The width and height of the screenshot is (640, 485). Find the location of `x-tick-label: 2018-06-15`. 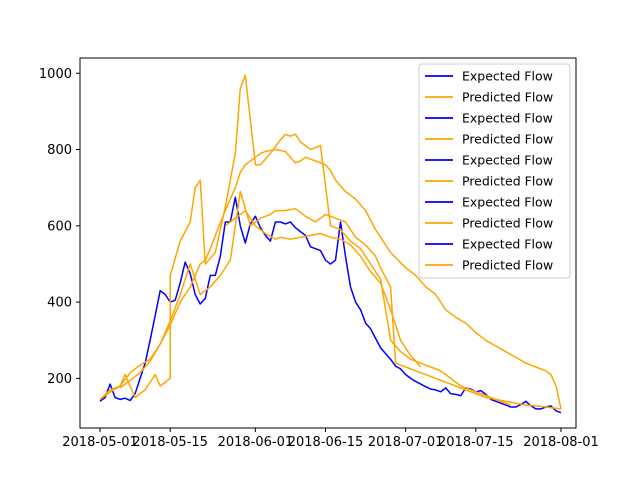

x-tick-label: 2018-06-15 is located at coordinates (326, 442).